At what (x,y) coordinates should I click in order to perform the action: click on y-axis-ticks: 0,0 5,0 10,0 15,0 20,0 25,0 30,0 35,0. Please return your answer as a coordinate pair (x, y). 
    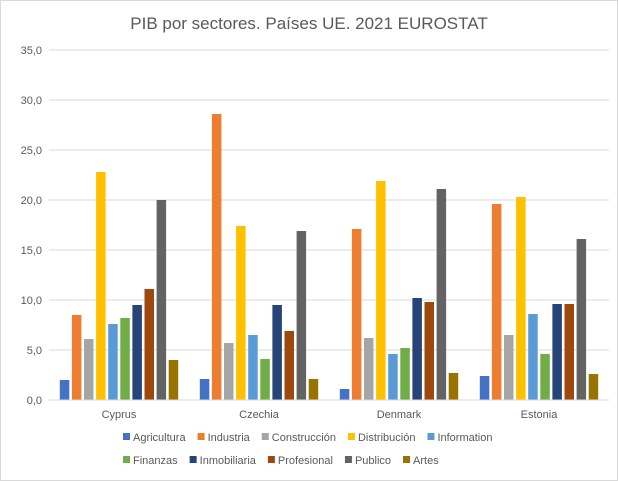
    Looking at the image, I should click on (31, 226).